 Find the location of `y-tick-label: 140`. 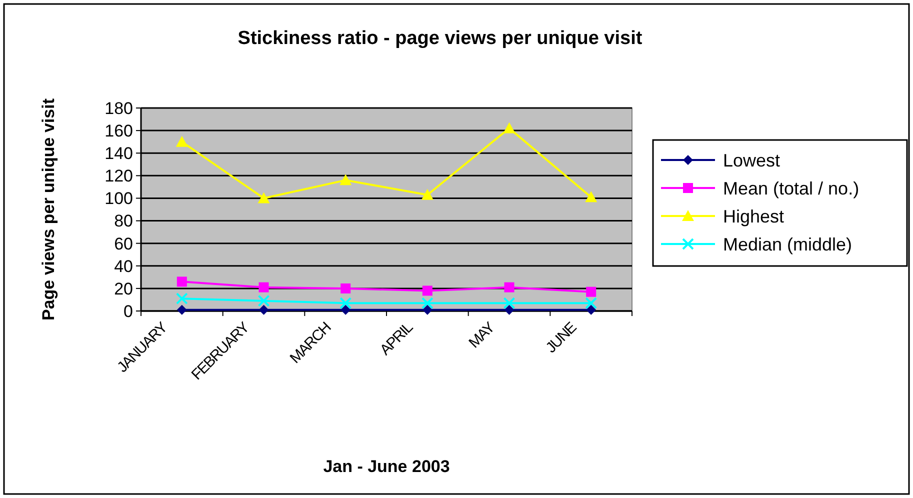

y-tick-label: 140 is located at coordinates (118, 154).